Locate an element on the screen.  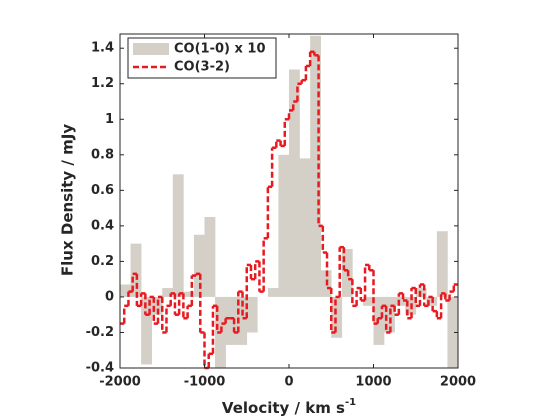
legend-swatch is located at coordinates (151, 49).